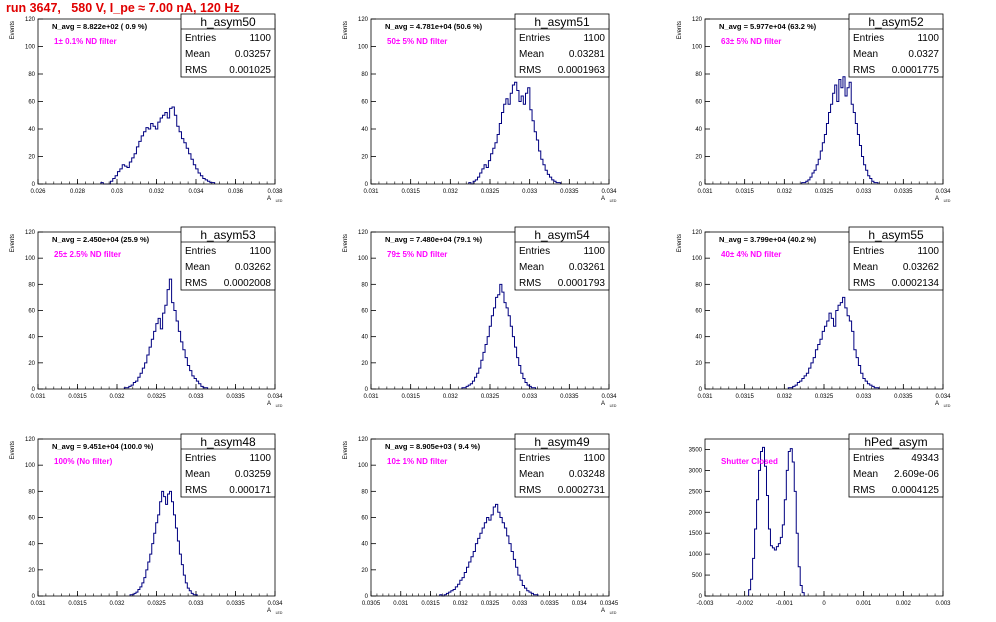 This screenshot has width=996, height=622. I want to click on histogram-line, so click(833, 342).